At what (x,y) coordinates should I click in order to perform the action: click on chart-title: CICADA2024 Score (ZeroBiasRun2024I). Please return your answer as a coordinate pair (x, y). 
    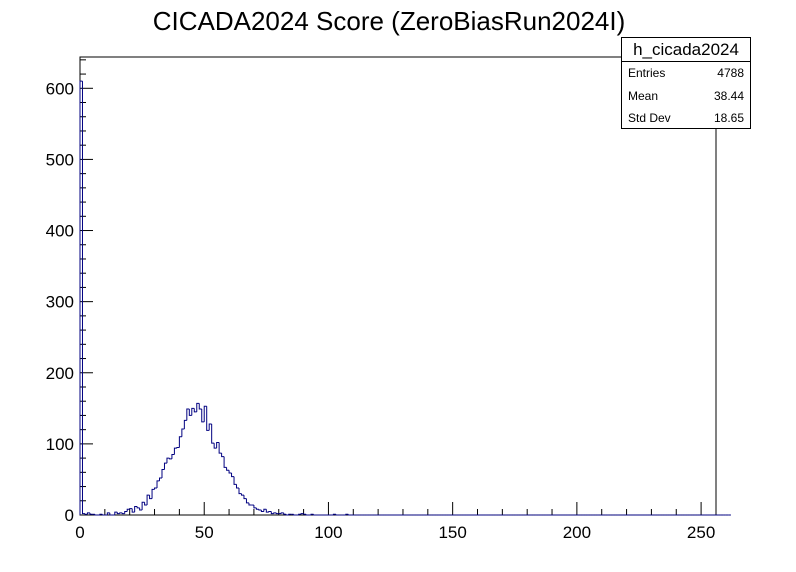
    Looking at the image, I should click on (389, 21).